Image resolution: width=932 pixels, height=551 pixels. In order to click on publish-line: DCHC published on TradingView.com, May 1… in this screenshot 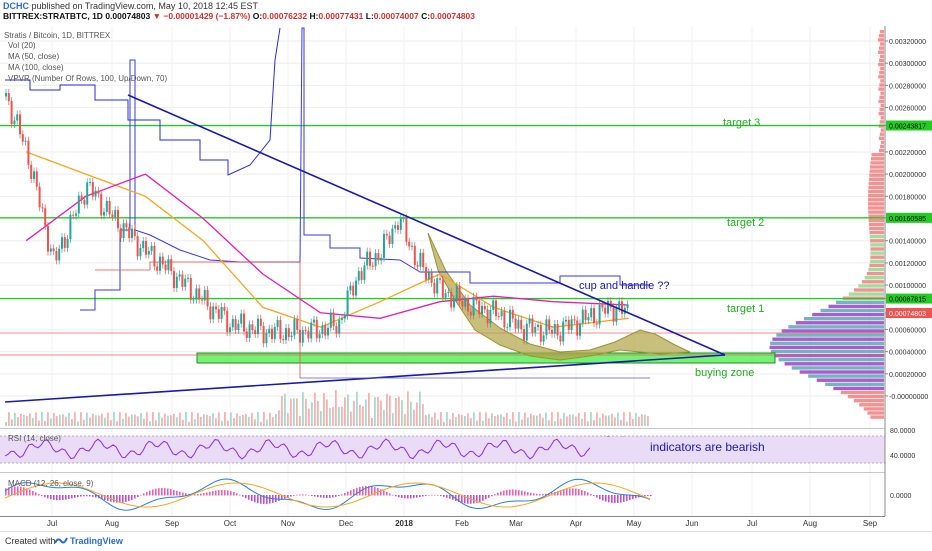, I will do `click(130, 6)`.